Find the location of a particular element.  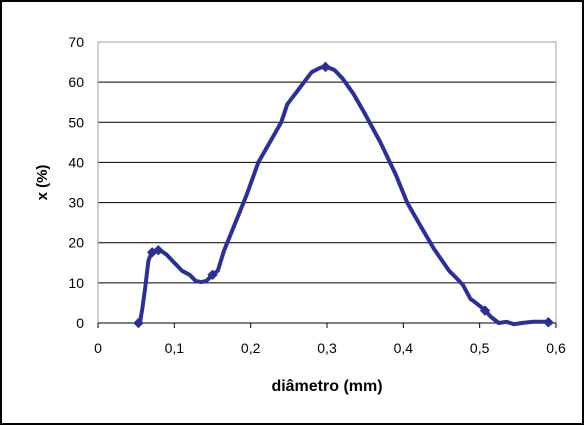

y-tick-label: 60 is located at coordinates (76, 82).